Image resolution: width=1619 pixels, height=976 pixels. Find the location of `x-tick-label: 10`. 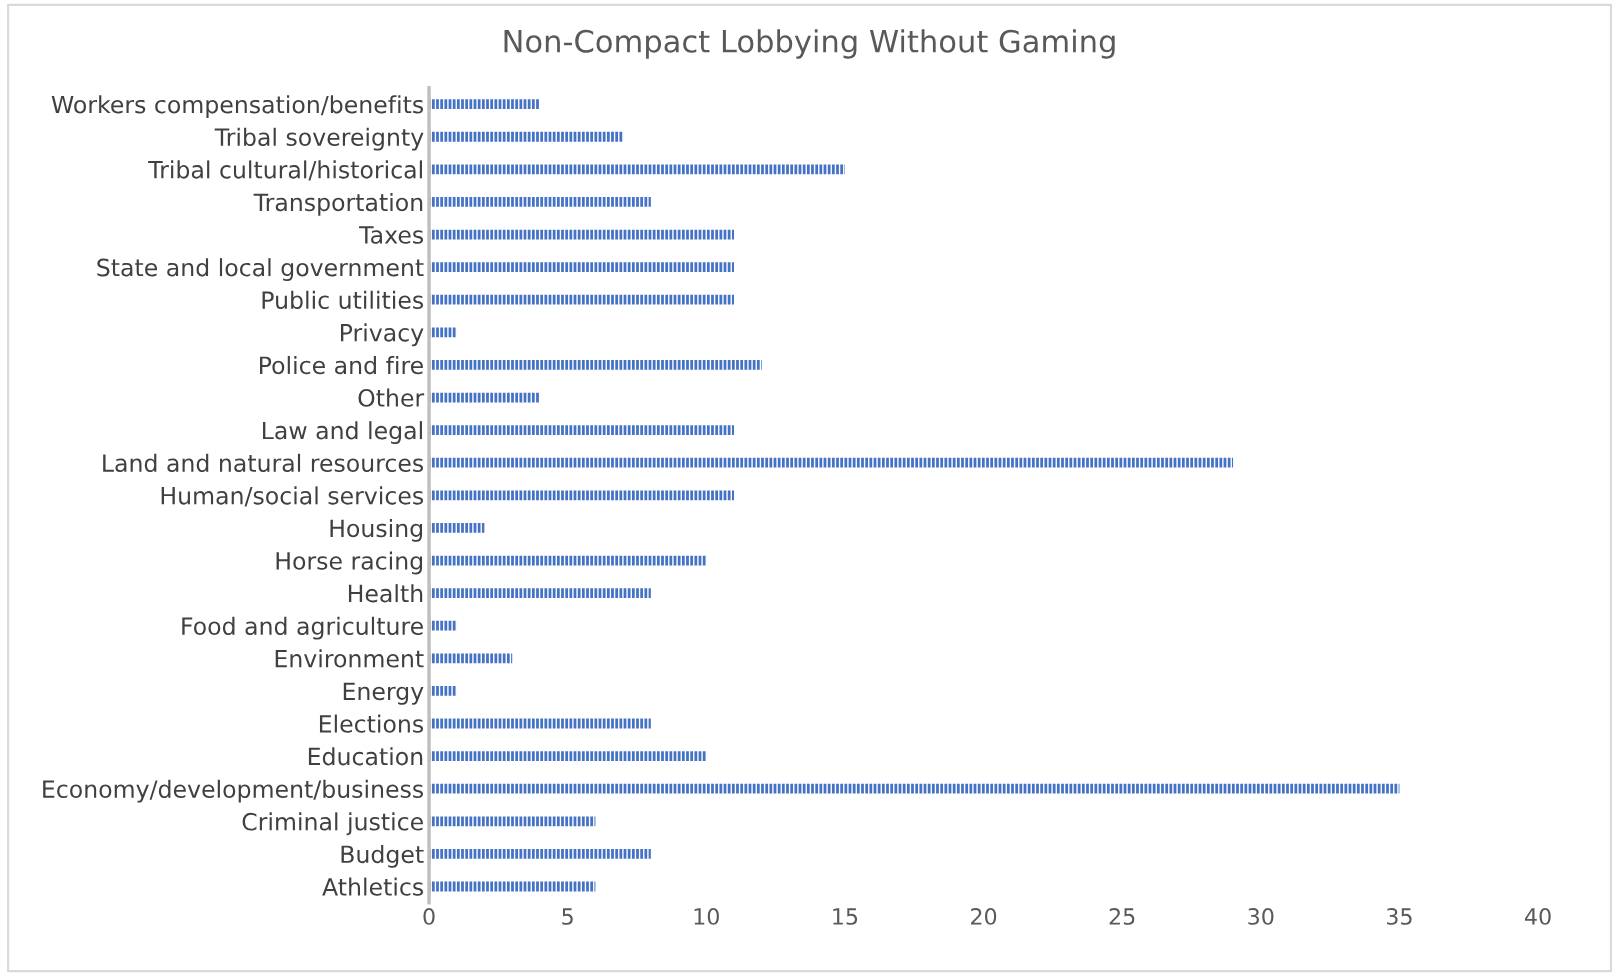

x-tick-label: 10 is located at coordinates (706, 916).